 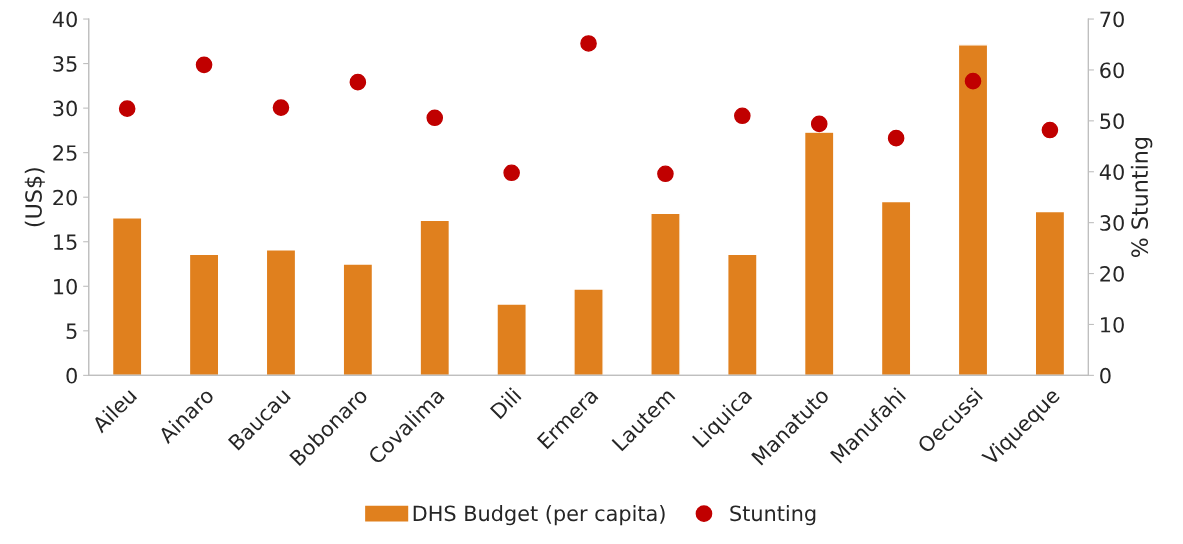 What do you see at coordinates (1112, 274) in the screenshot?
I see `y2-tick-label: 20` at bounding box center [1112, 274].